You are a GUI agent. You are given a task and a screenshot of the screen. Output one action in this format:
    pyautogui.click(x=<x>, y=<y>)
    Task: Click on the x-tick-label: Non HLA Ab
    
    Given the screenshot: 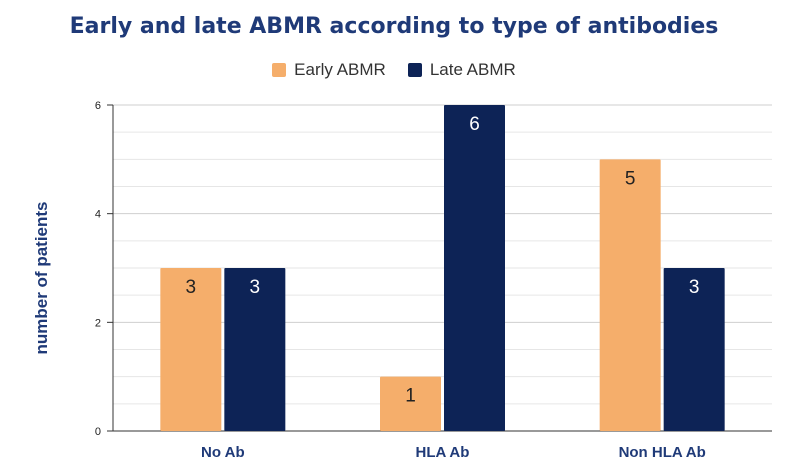 What is the action you would take?
    pyautogui.click(x=662, y=452)
    